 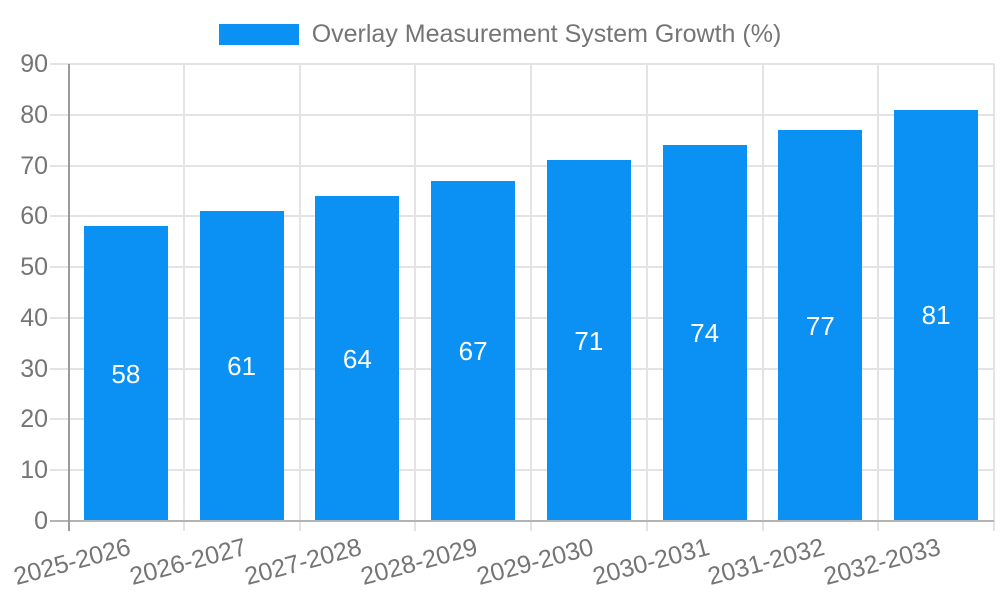 What do you see at coordinates (34, 216) in the screenshot?
I see `y-axis-tick-label: 60` at bounding box center [34, 216].